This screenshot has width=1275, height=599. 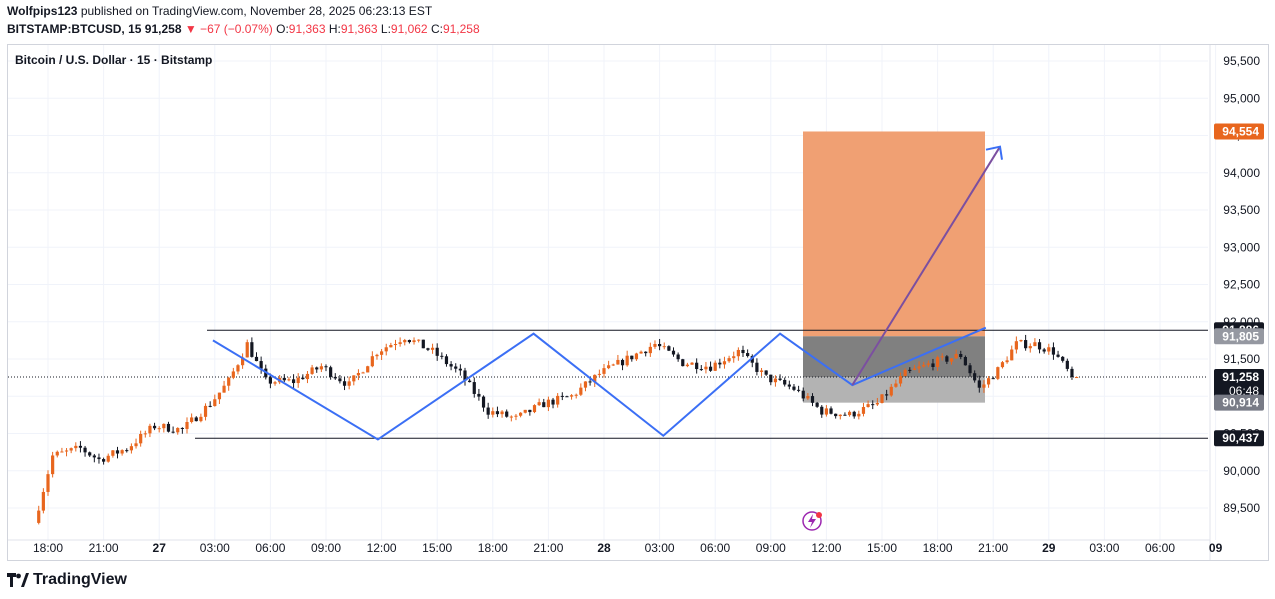 What do you see at coordinates (1241, 210) in the screenshot?
I see `y-tick-label: 93,500` at bounding box center [1241, 210].